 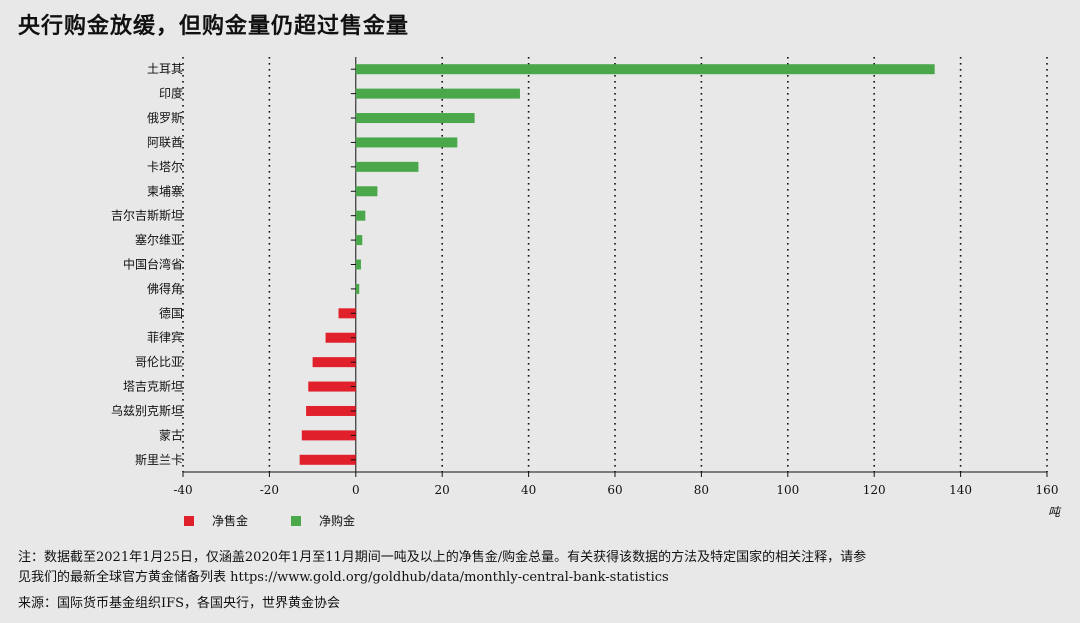 I want to click on source-note: 来源：国际货币基金组织IFS，各国央行，世界黄金协会, so click(x=179, y=603).